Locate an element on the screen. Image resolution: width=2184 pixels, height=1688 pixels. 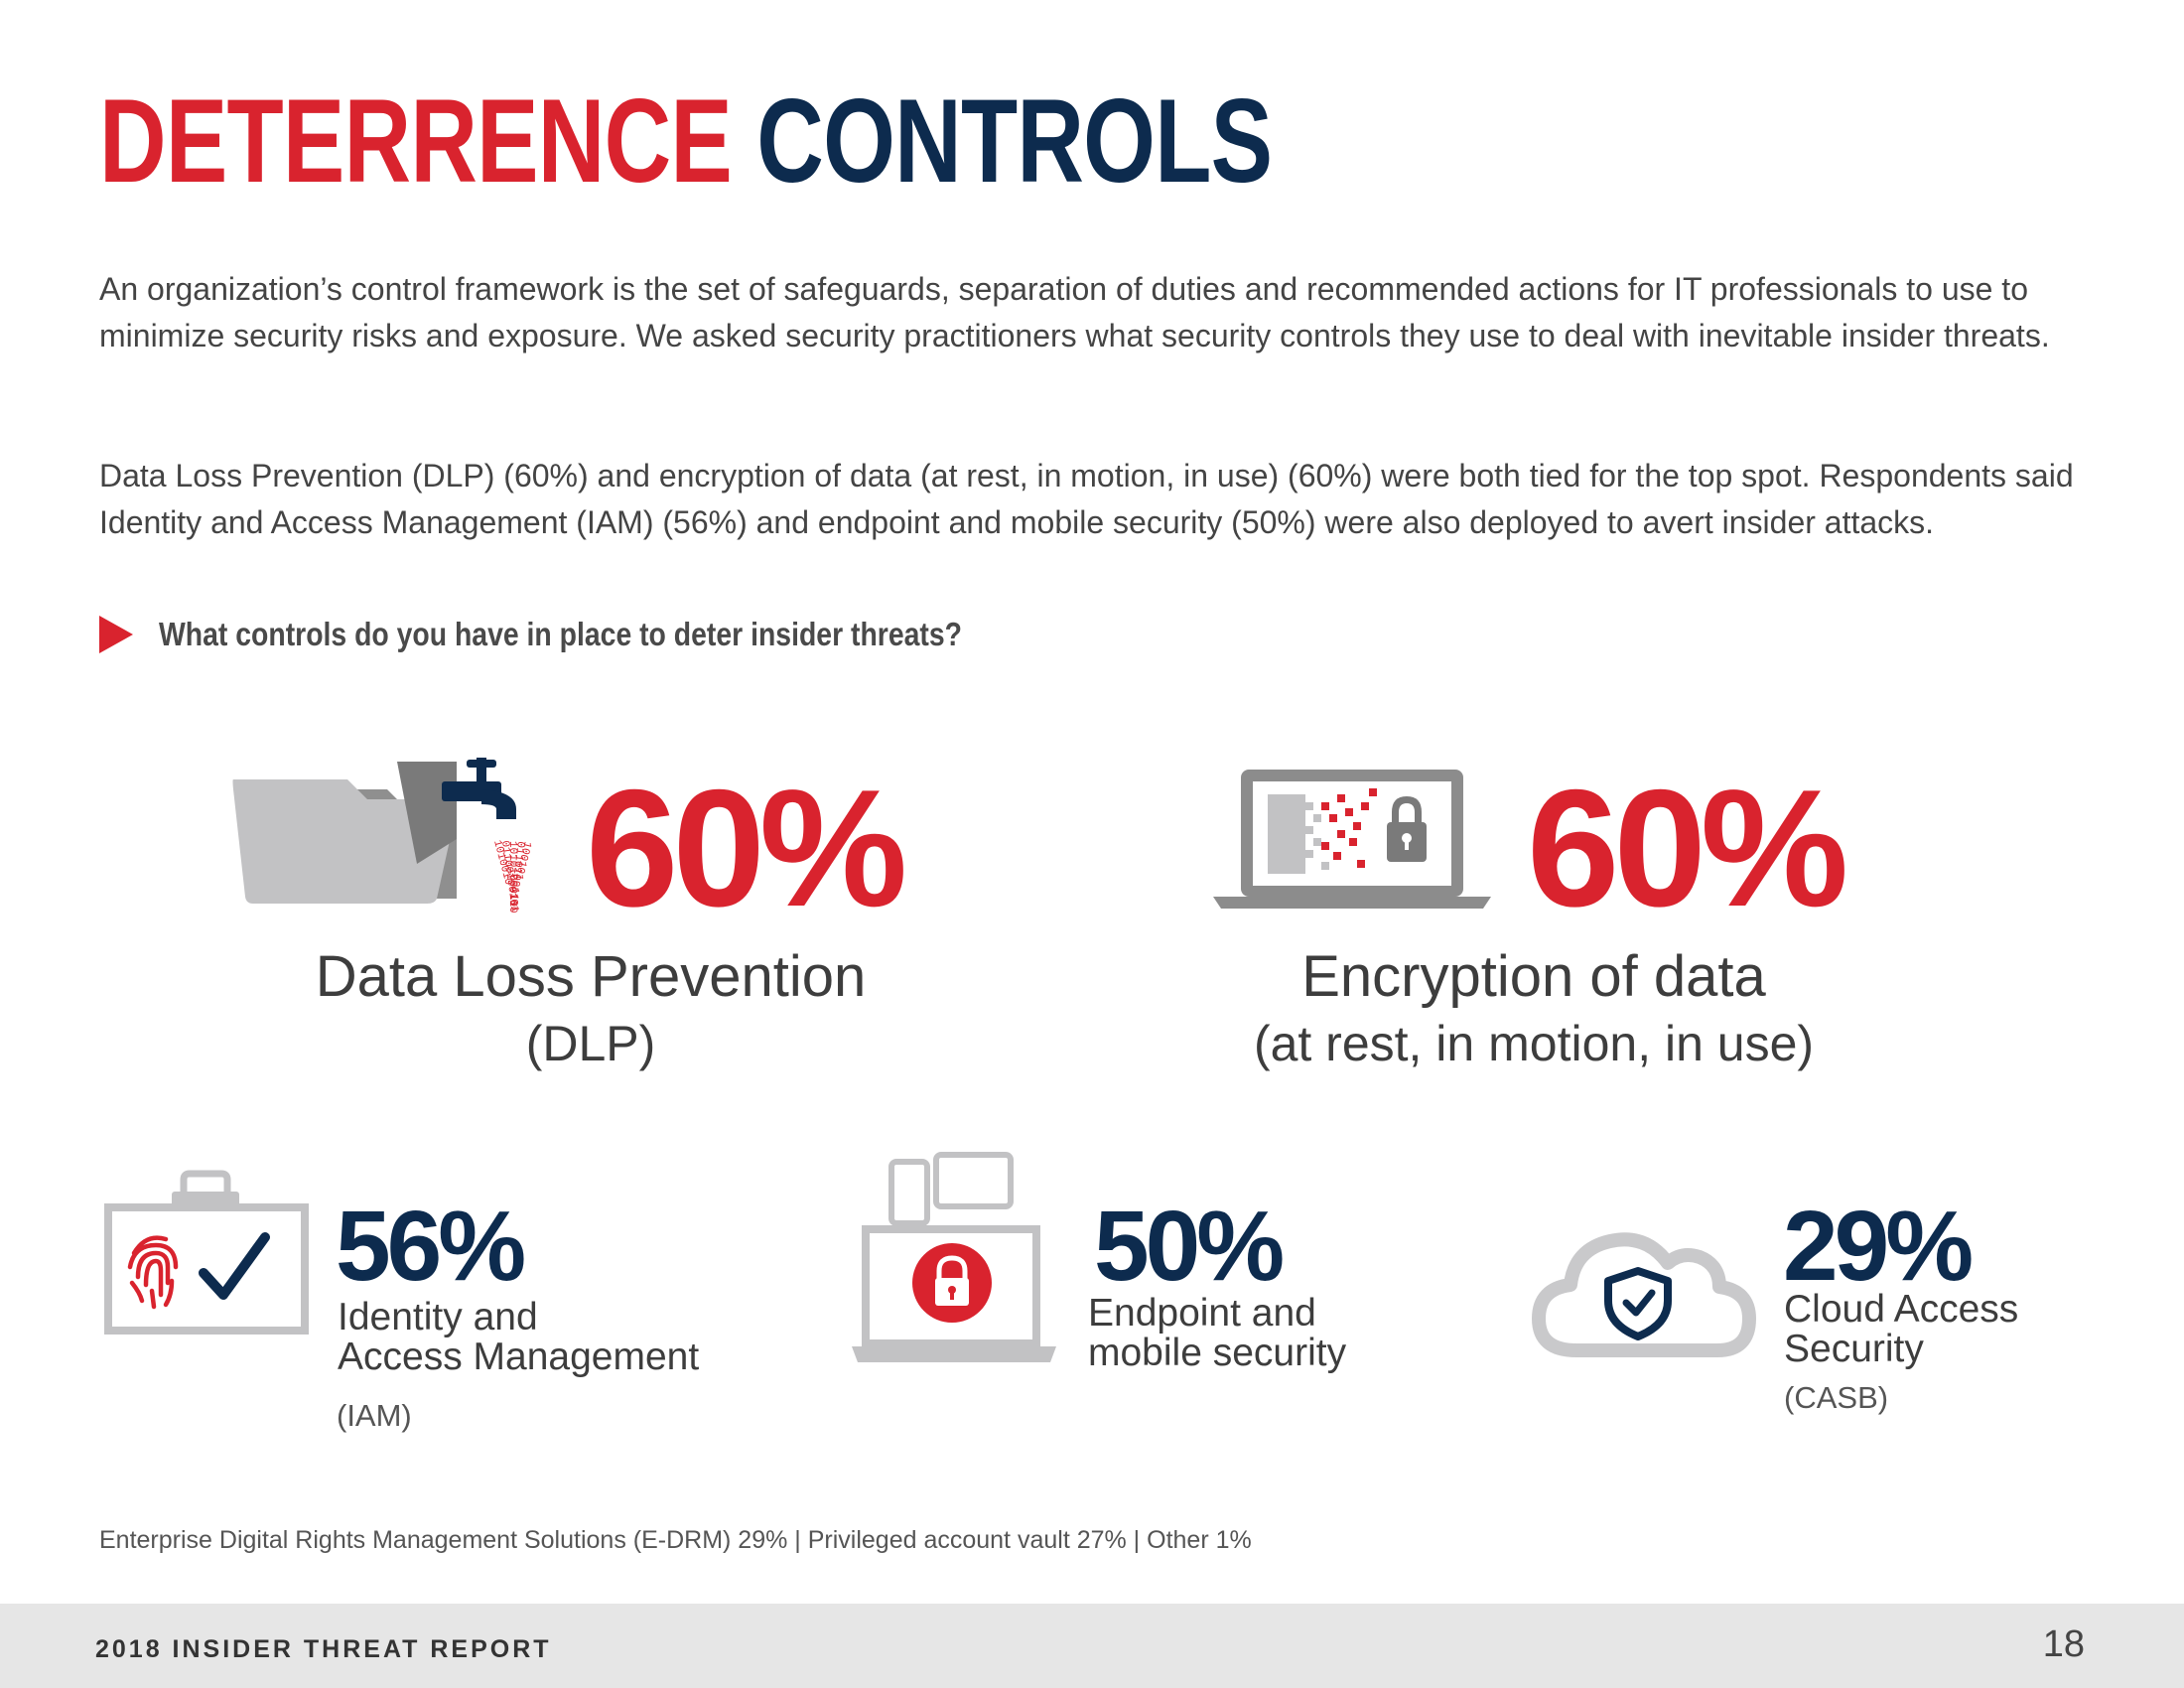
casb-label: Cloud Access Security is located at coordinates (1901, 1329).